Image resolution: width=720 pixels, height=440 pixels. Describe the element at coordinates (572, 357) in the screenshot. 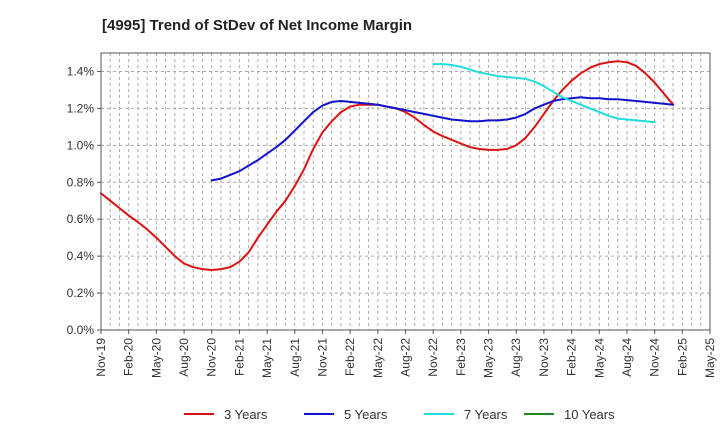

I see `x-tick-label: Feb-24` at that location.